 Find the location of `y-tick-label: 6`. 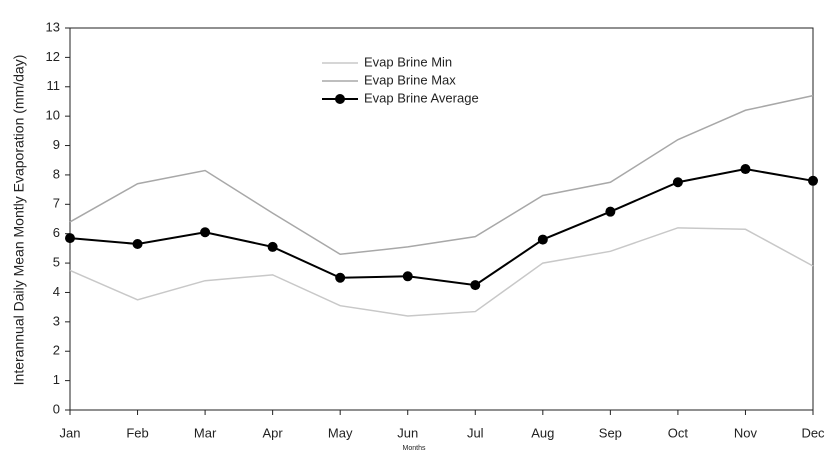

y-tick-label: 6 is located at coordinates (56, 232).